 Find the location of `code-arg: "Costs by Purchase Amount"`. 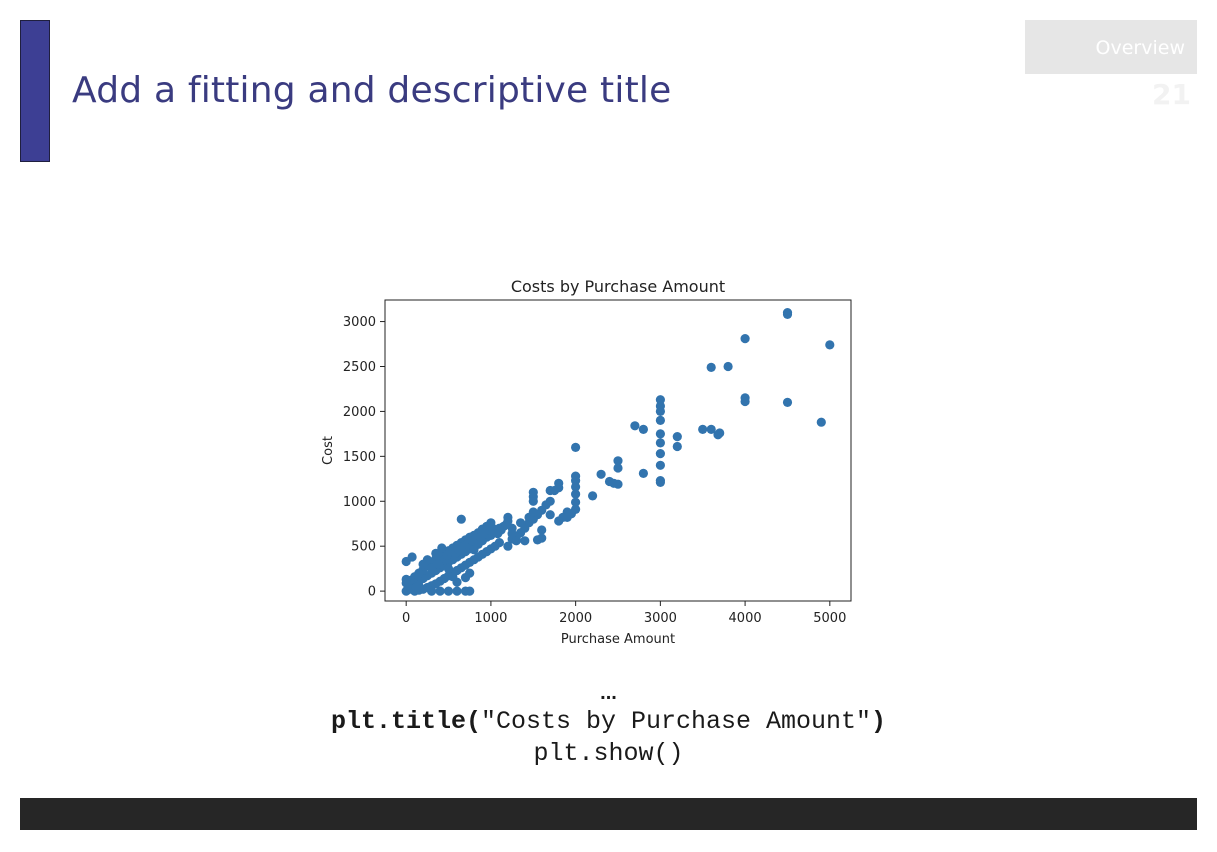

code-arg: "Costs by Purchase Amount" is located at coordinates (676, 721).